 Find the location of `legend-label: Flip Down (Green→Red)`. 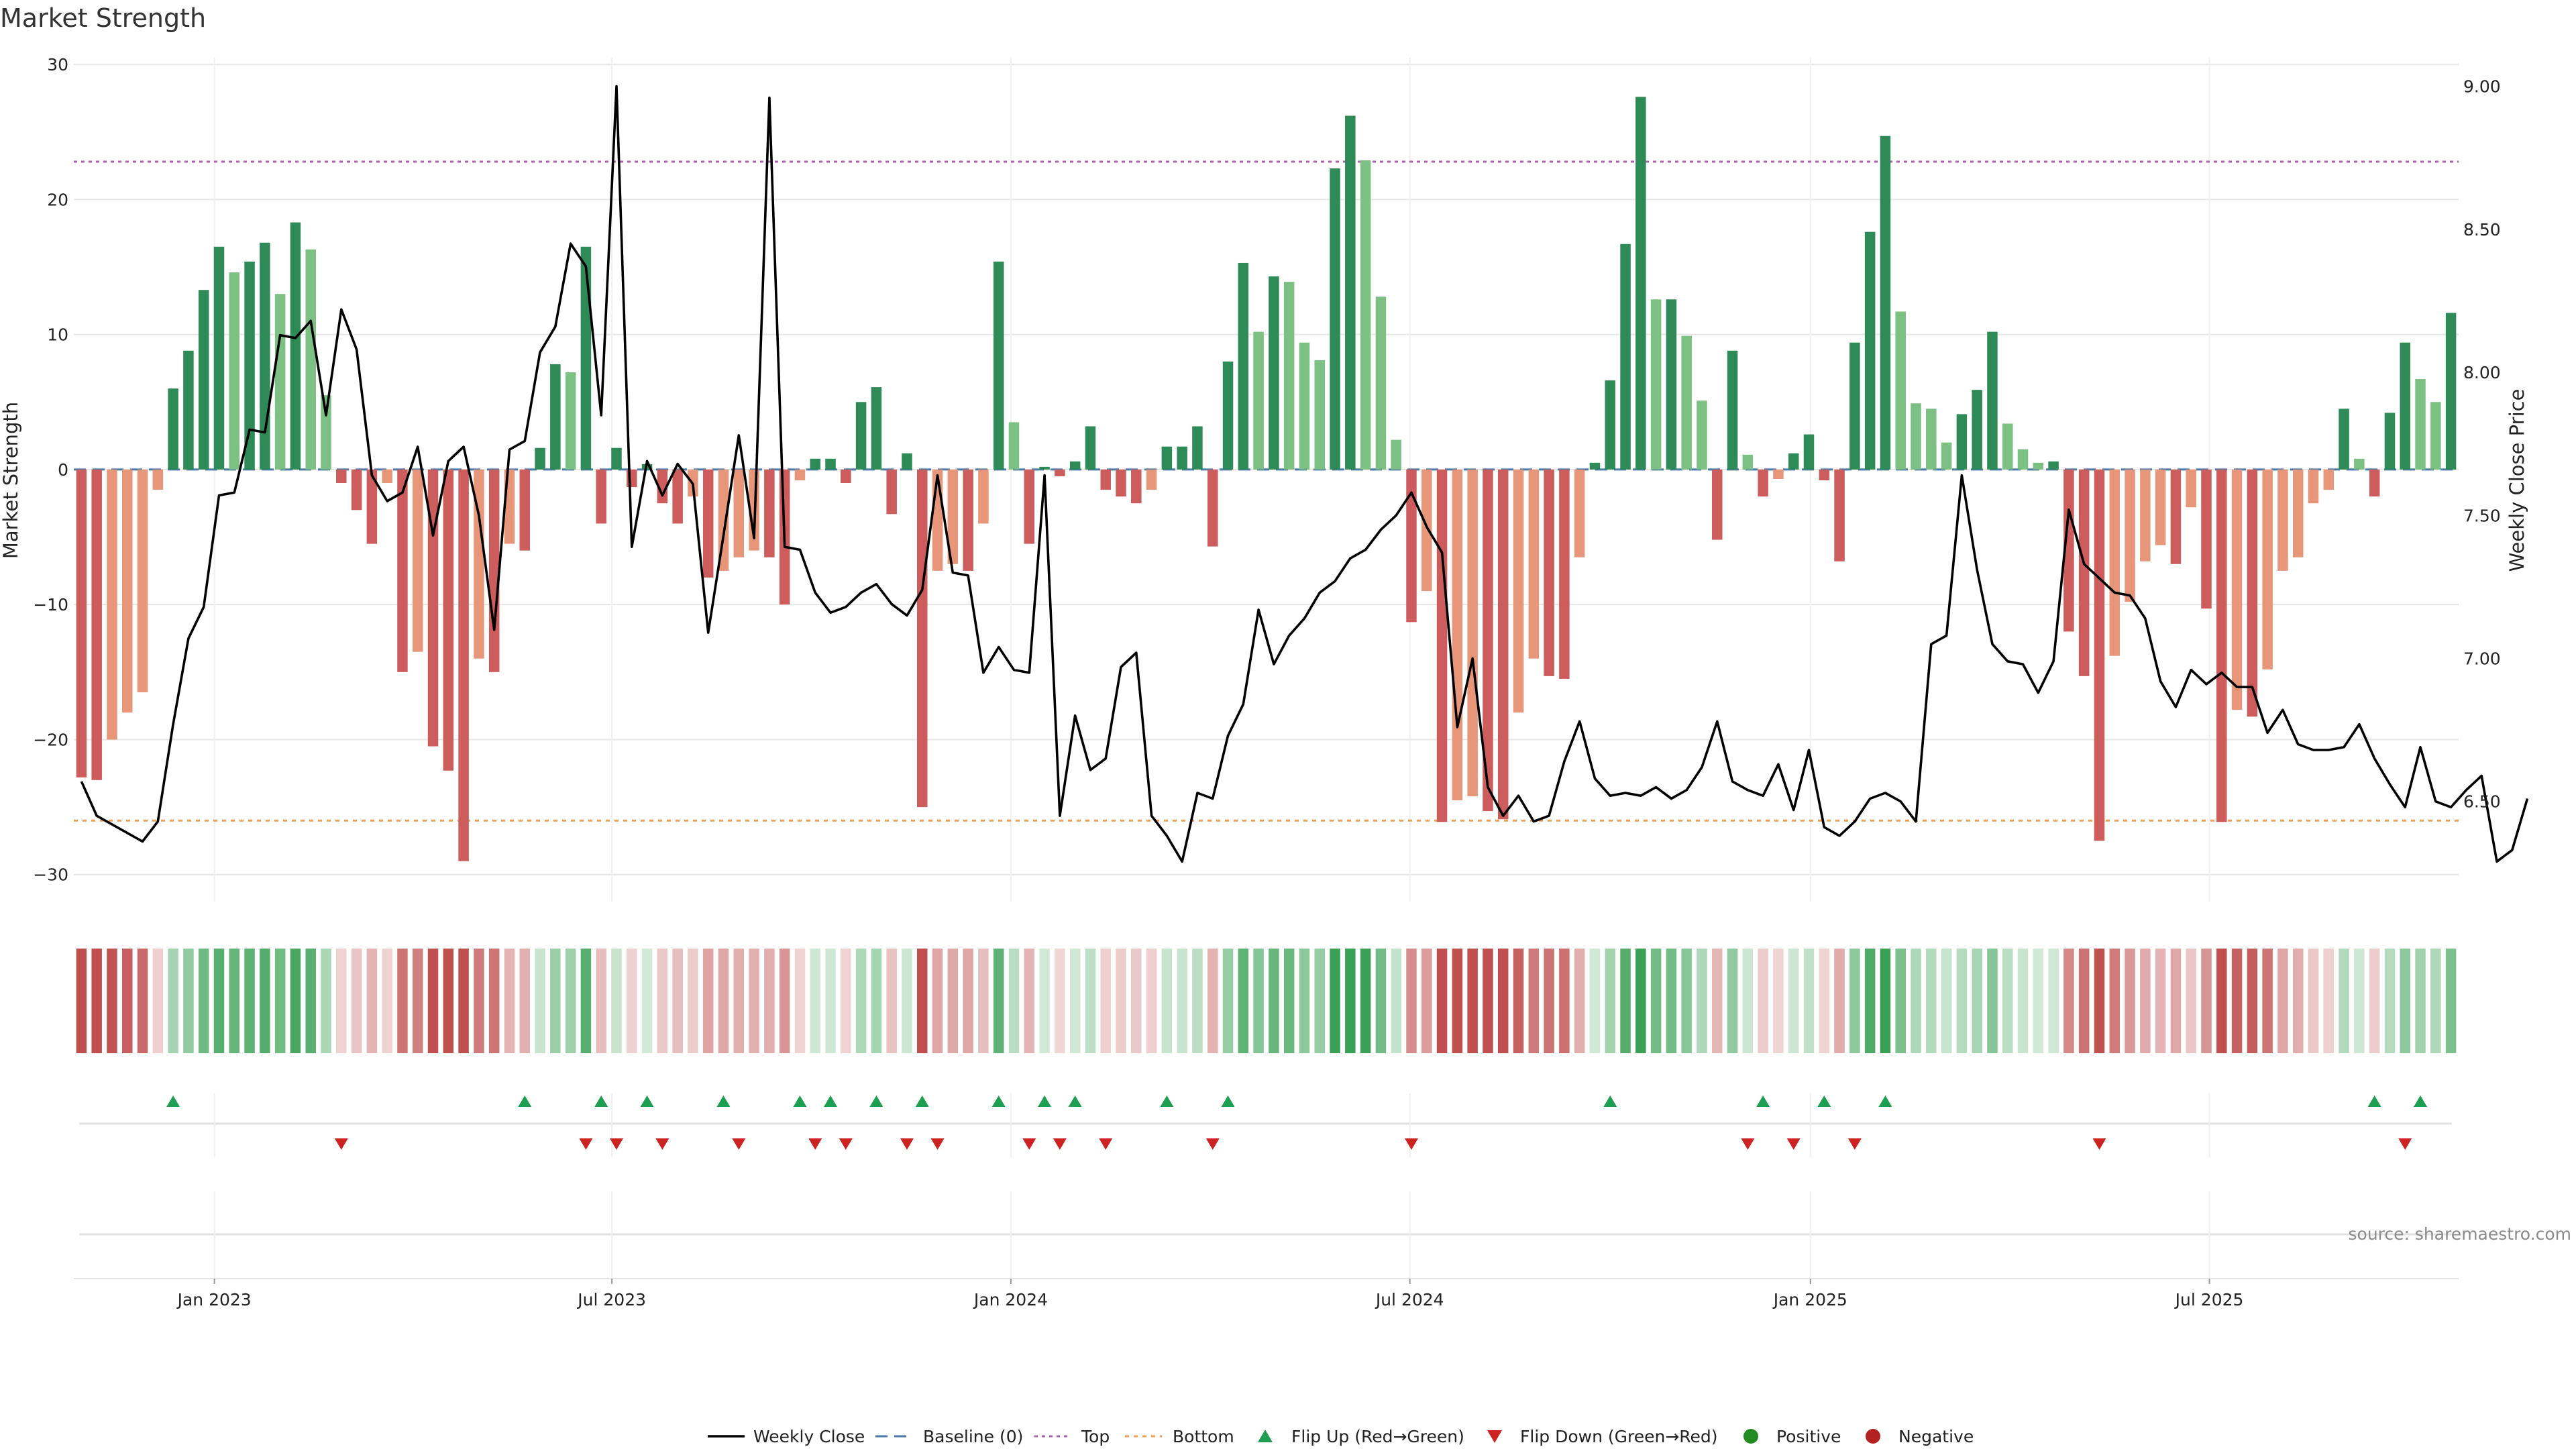

legend-label: Flip Down (Green→Red) is located at coordinates (1619, 1436).